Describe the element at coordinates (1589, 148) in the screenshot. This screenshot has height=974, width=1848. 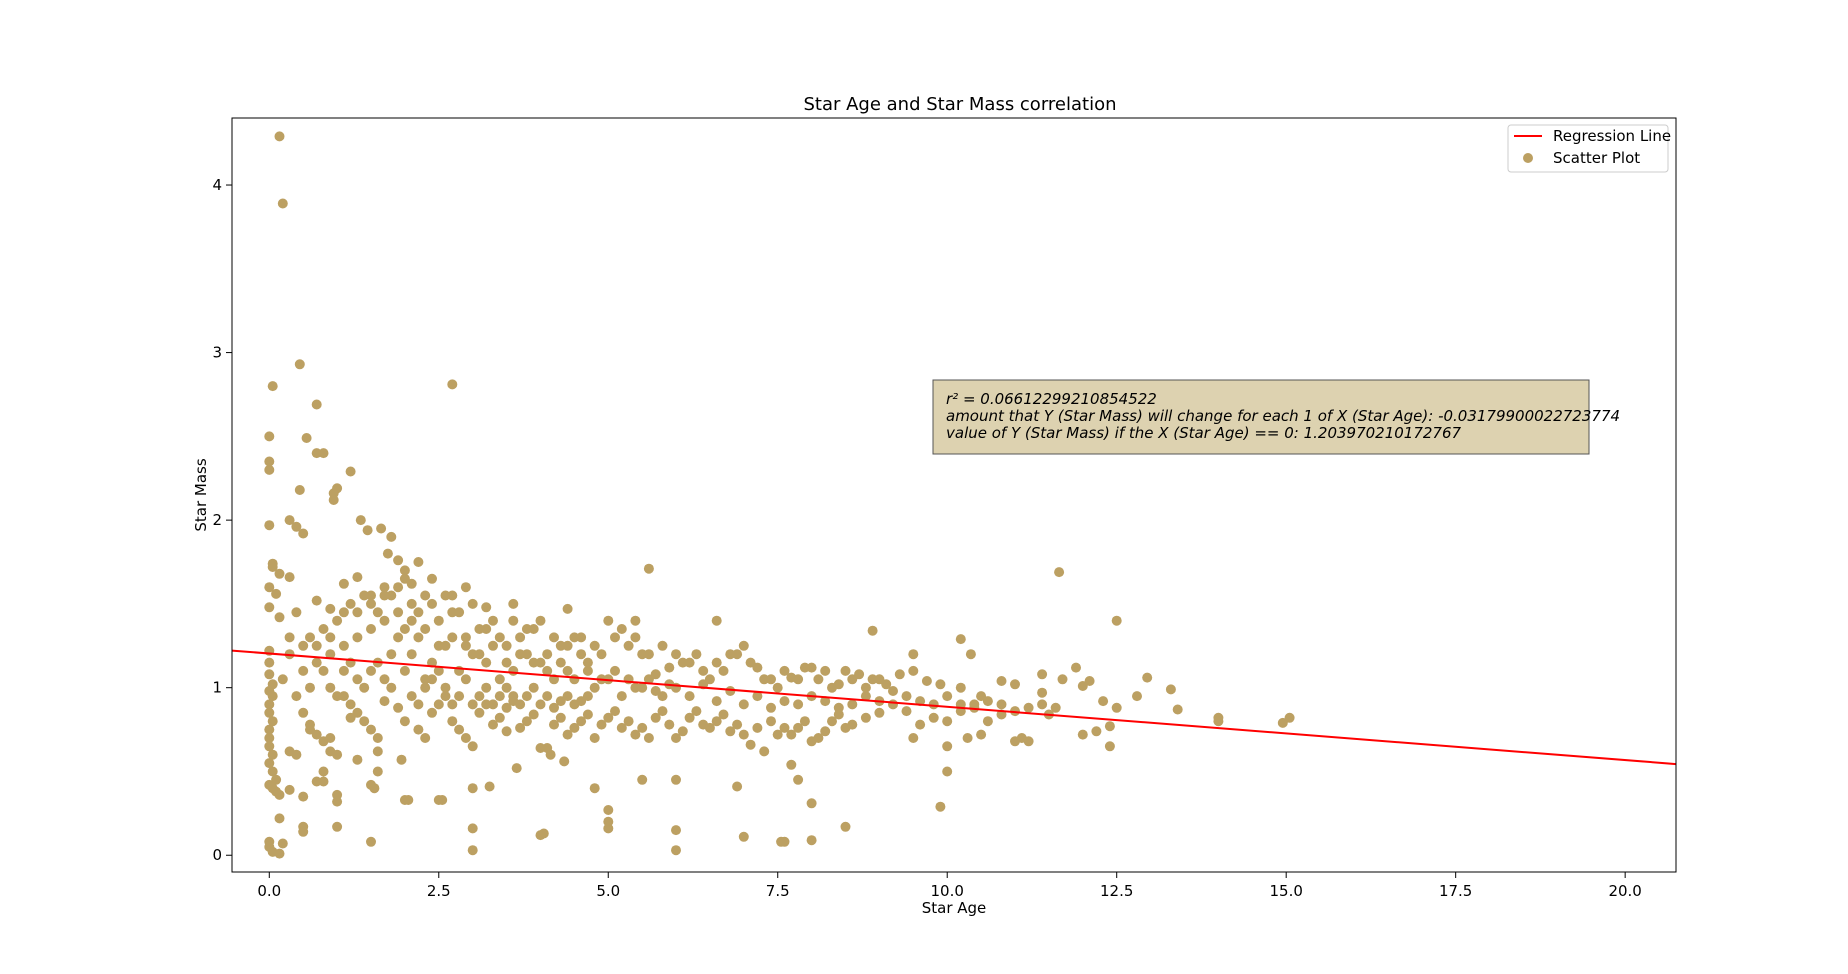
I see `legend: Regression Line Scatter Plot` at that location.